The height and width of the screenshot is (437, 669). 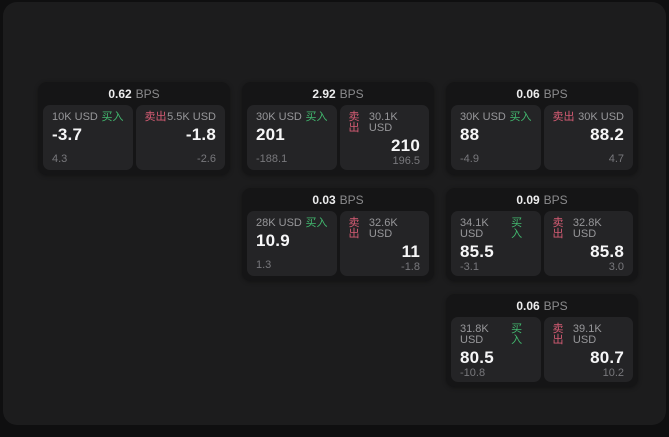 What do you see at coordinates (67, 134) in the screenshot?
I see `buy-price: -3.7` at bounding box center [67, 134].